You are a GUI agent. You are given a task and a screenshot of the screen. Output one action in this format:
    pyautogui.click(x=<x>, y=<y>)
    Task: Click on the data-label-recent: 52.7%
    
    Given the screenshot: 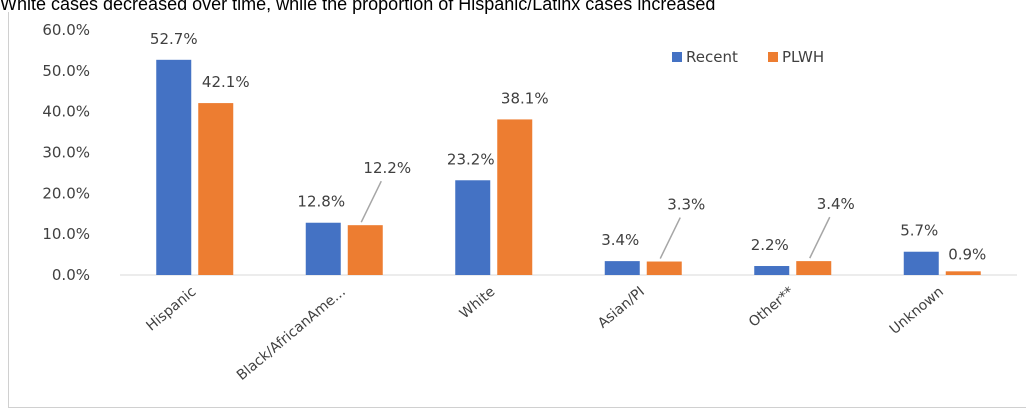 What is the action you would take?
    pyautogui.click(x=174, y=39)
    